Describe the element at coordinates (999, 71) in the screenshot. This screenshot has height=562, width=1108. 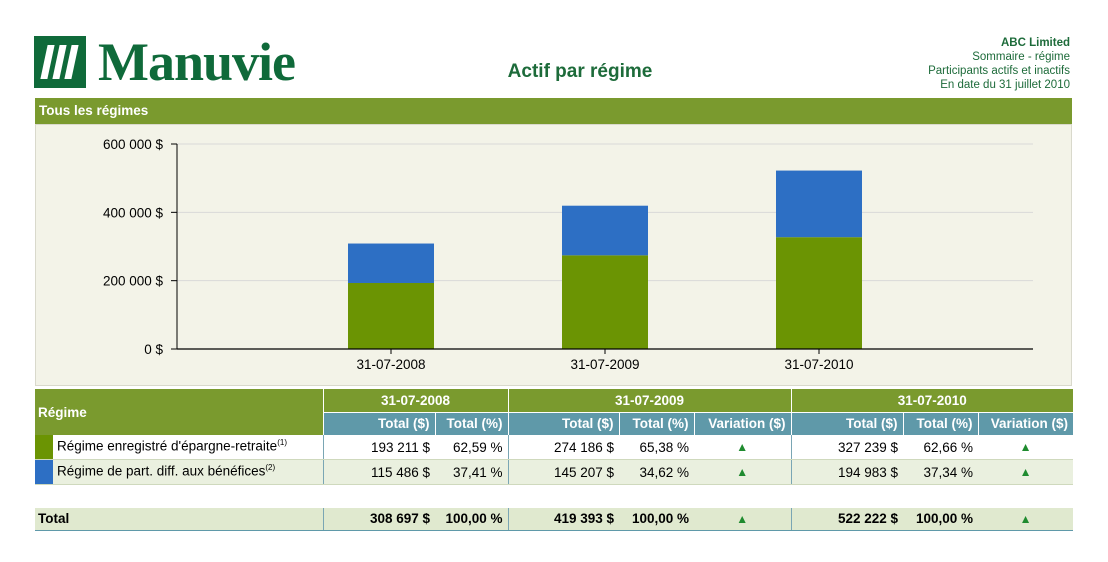
I see `info-line-participants: Participants actifs et inactifs` at that location.